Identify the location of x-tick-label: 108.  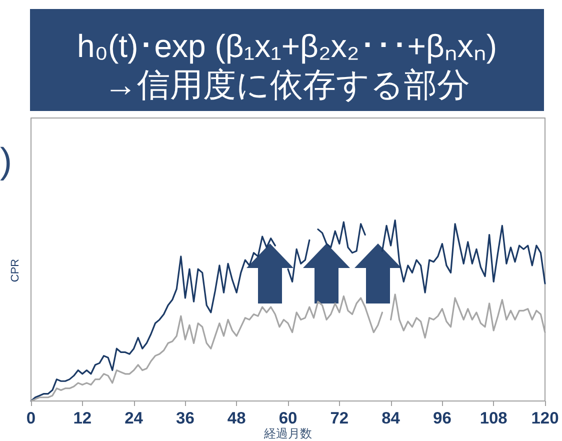
(494, 419).